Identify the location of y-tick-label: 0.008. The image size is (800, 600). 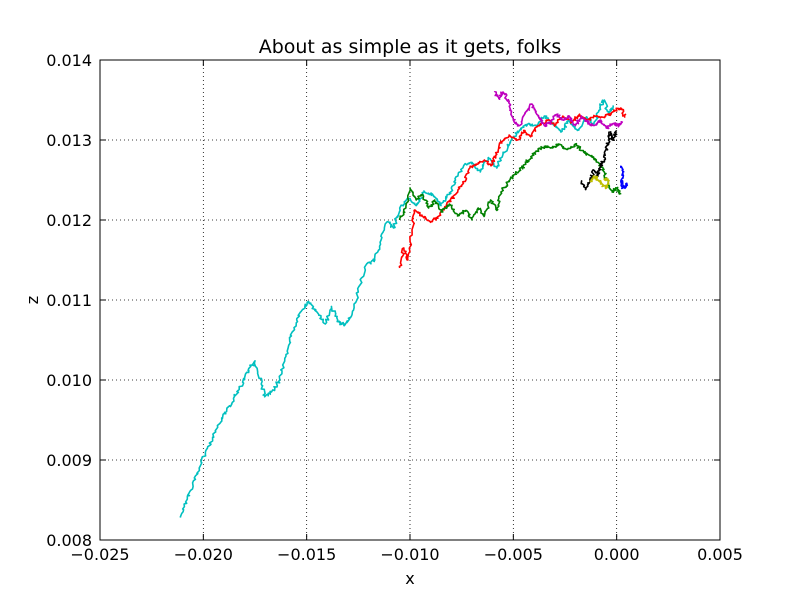
(69, 540).